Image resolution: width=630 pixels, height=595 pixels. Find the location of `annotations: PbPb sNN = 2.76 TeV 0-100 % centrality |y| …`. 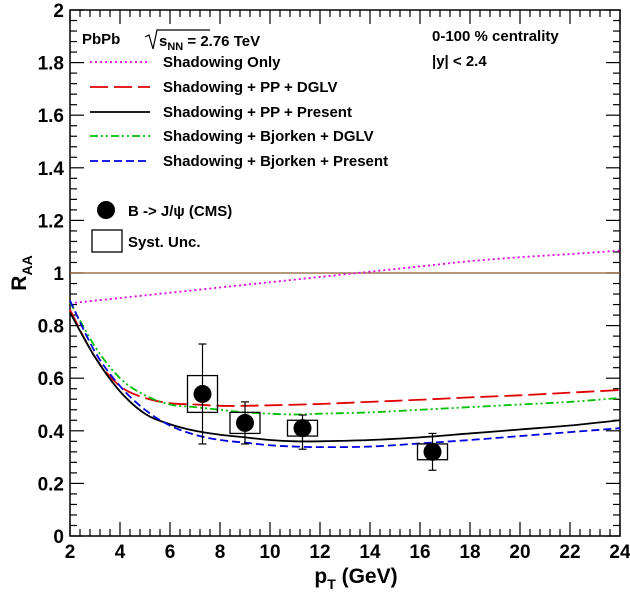

annotations: PbPb sNN = 2.76 TeV 0-100 % centrality |y| … is located at coordinates (320, 49).